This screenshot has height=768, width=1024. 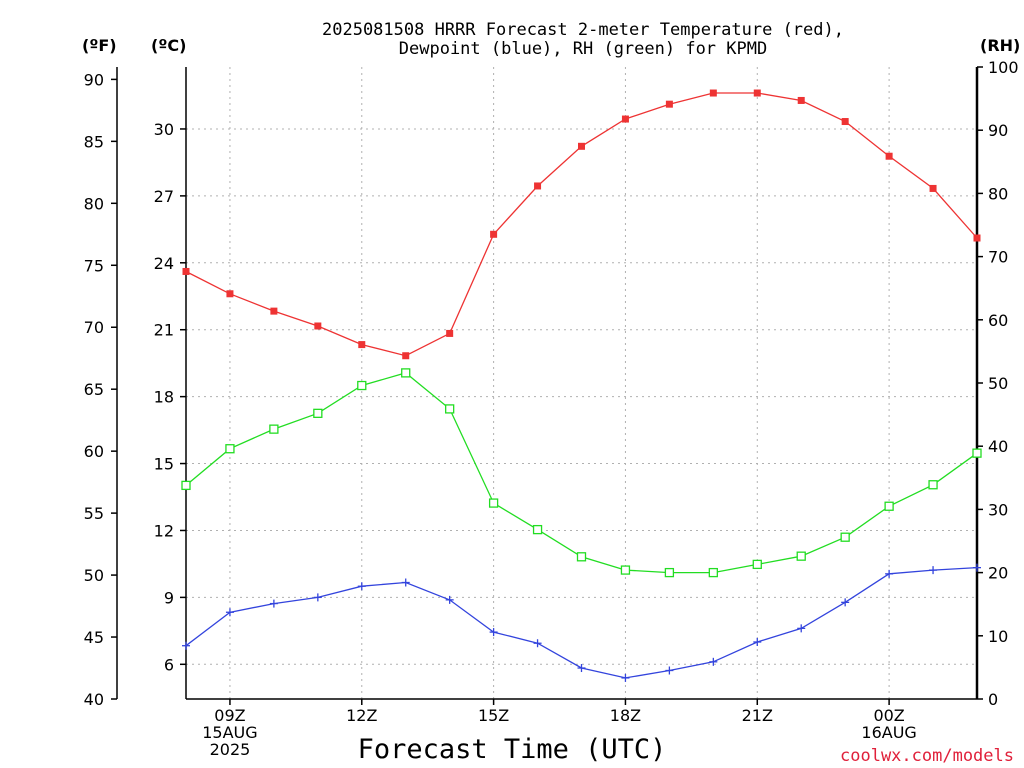 What do you see at coordinates (888, 732) in the screenshot?
I see `x-tick-label: 16AUG` at bounding box center [888, 732].